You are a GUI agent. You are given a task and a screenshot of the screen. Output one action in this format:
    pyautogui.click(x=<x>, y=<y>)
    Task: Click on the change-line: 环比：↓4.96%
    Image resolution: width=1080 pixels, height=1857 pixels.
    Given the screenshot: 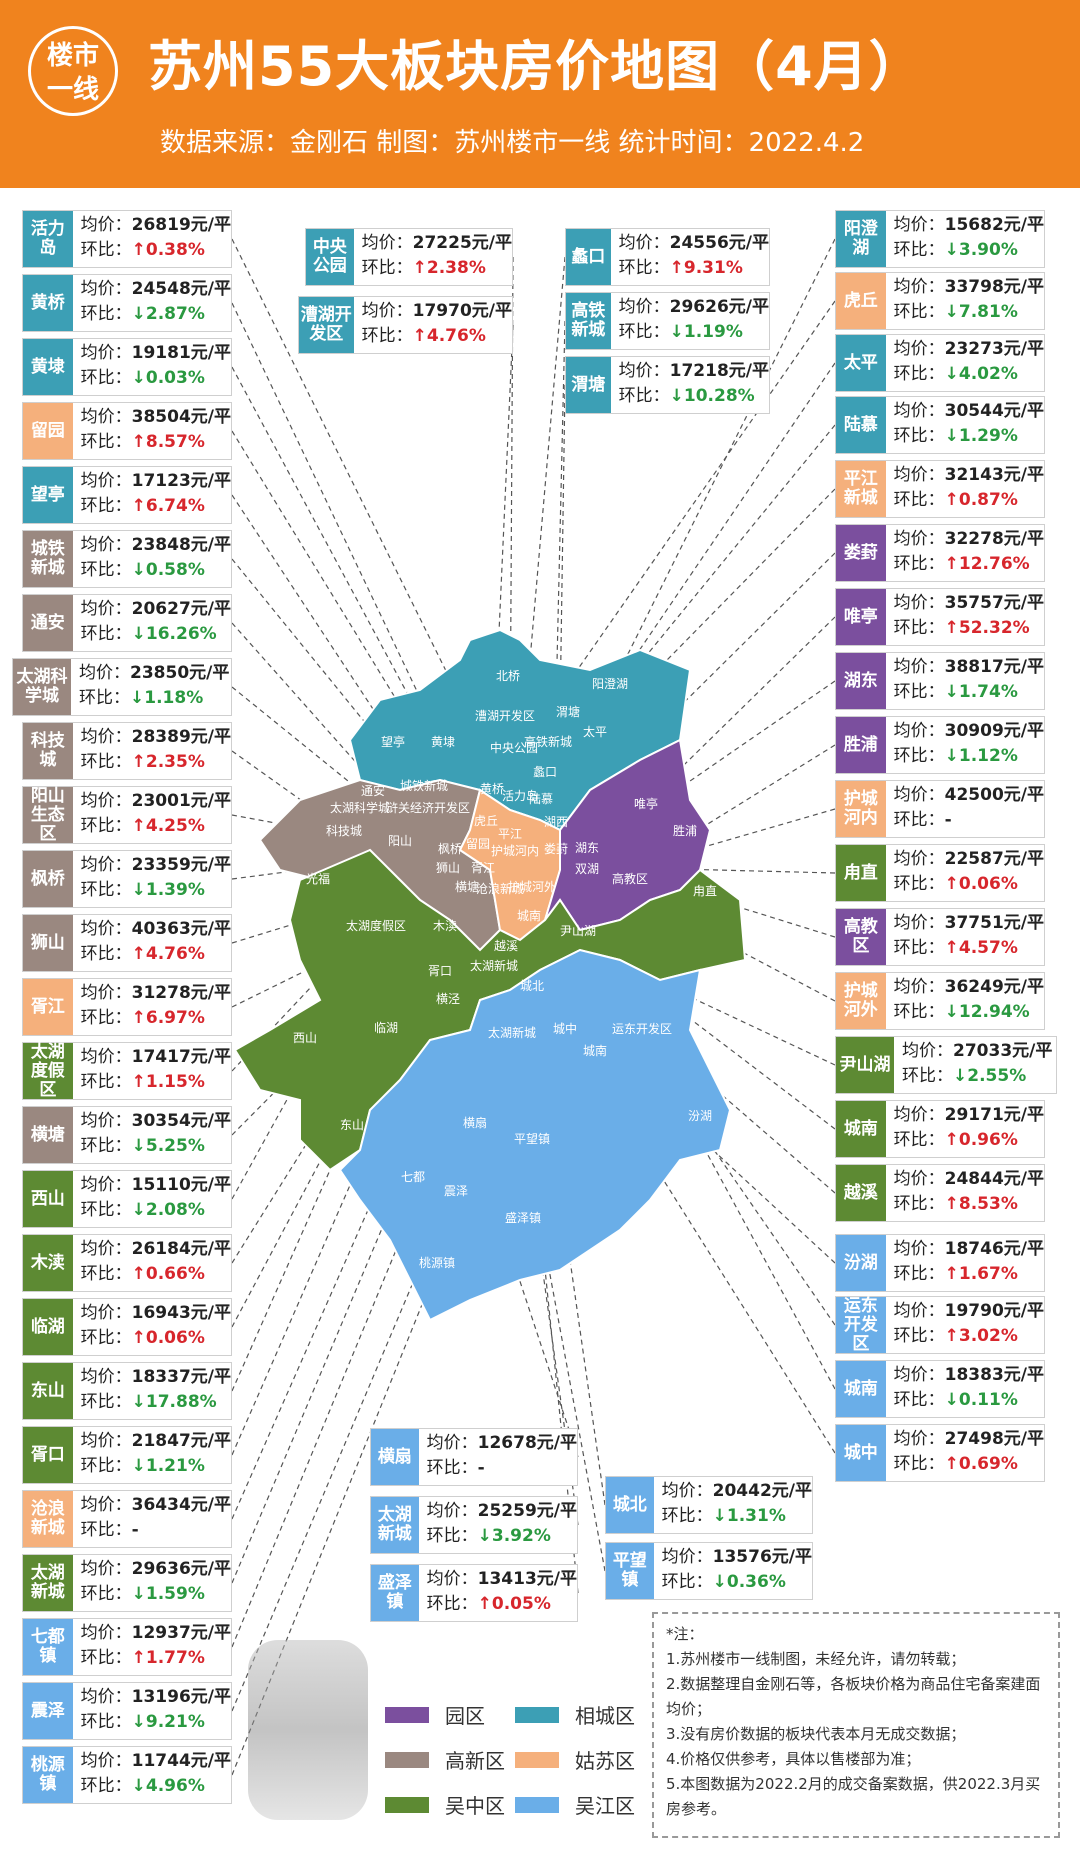 What is the action you would take?
    pyautogui.click(x=156, y=1786)
    